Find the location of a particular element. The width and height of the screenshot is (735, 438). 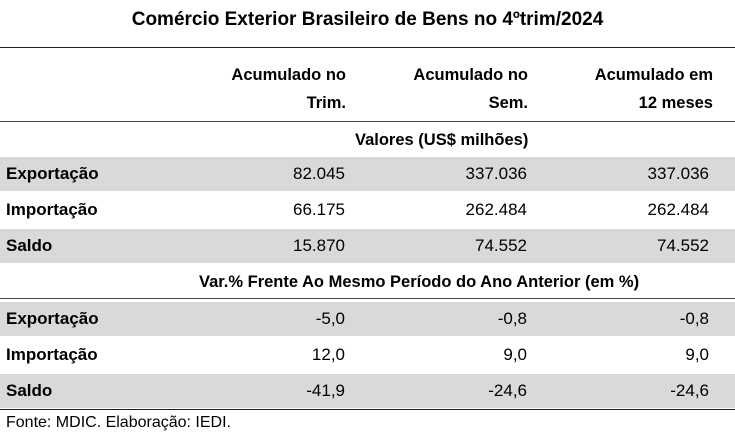

column-header-trim: Acumulado no Trim. is located at coordinates (288, 89).